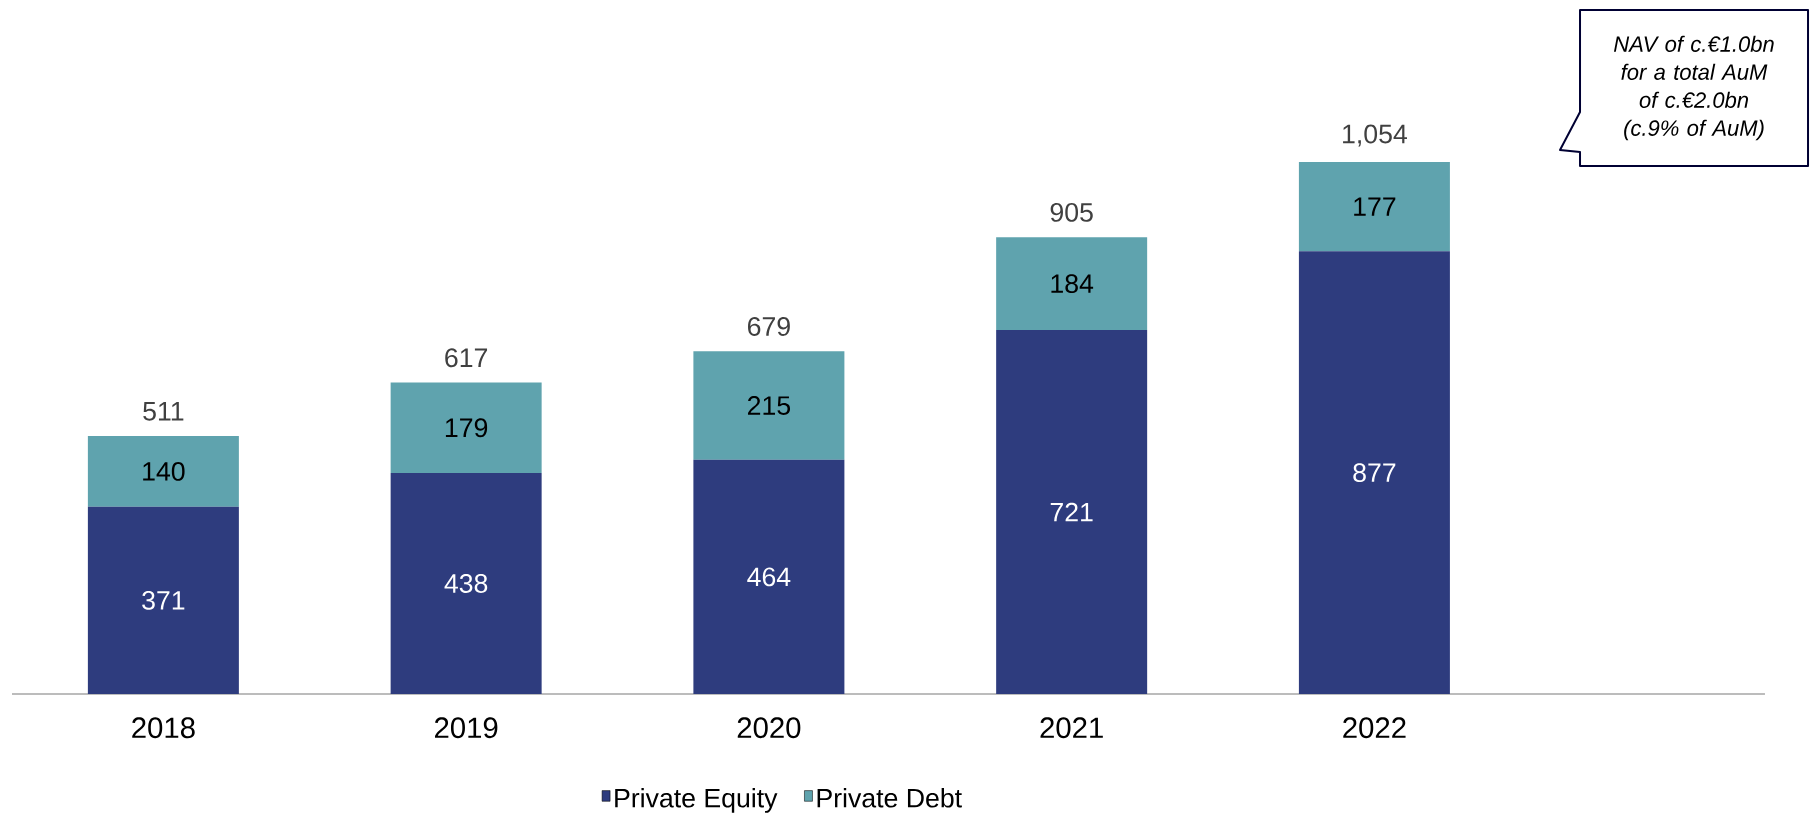  I want to click on data-label: 877, so click(1374, 473).